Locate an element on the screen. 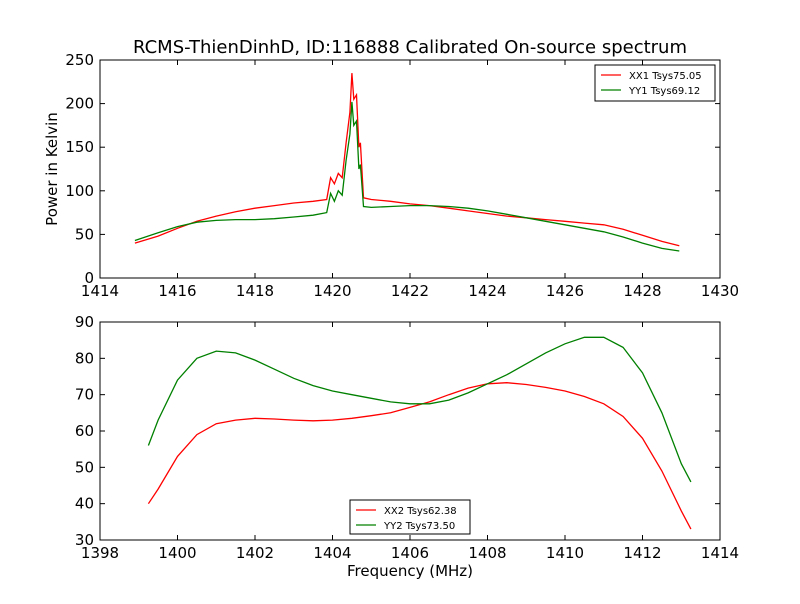 The width and height of the screenshot is (800, 604). x-tick-label: 1428 is located at coordinates (642, 291).